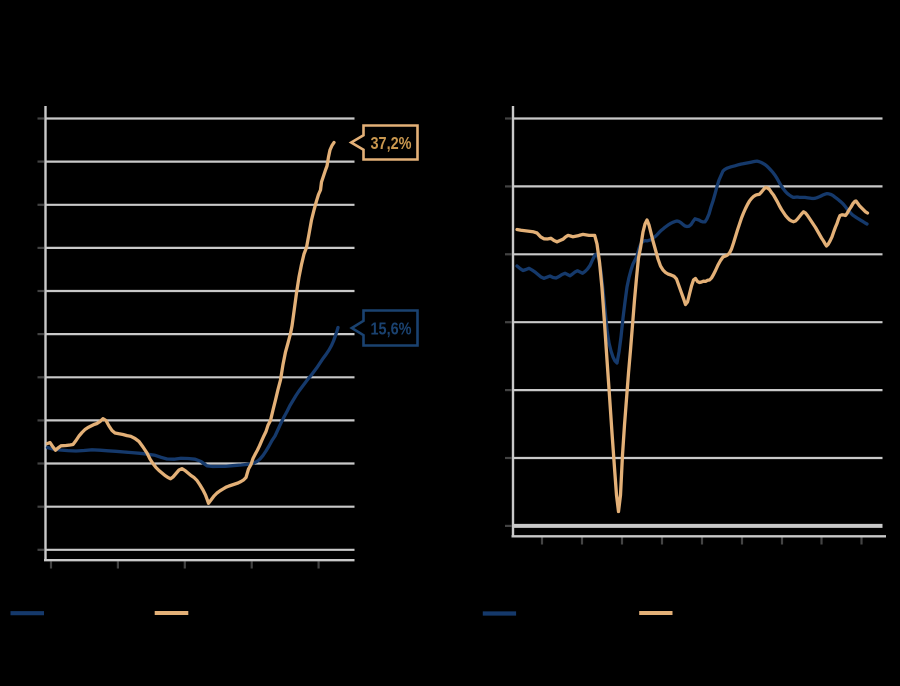  I want to click on svg-text: 15,6%, so click(391, 328).